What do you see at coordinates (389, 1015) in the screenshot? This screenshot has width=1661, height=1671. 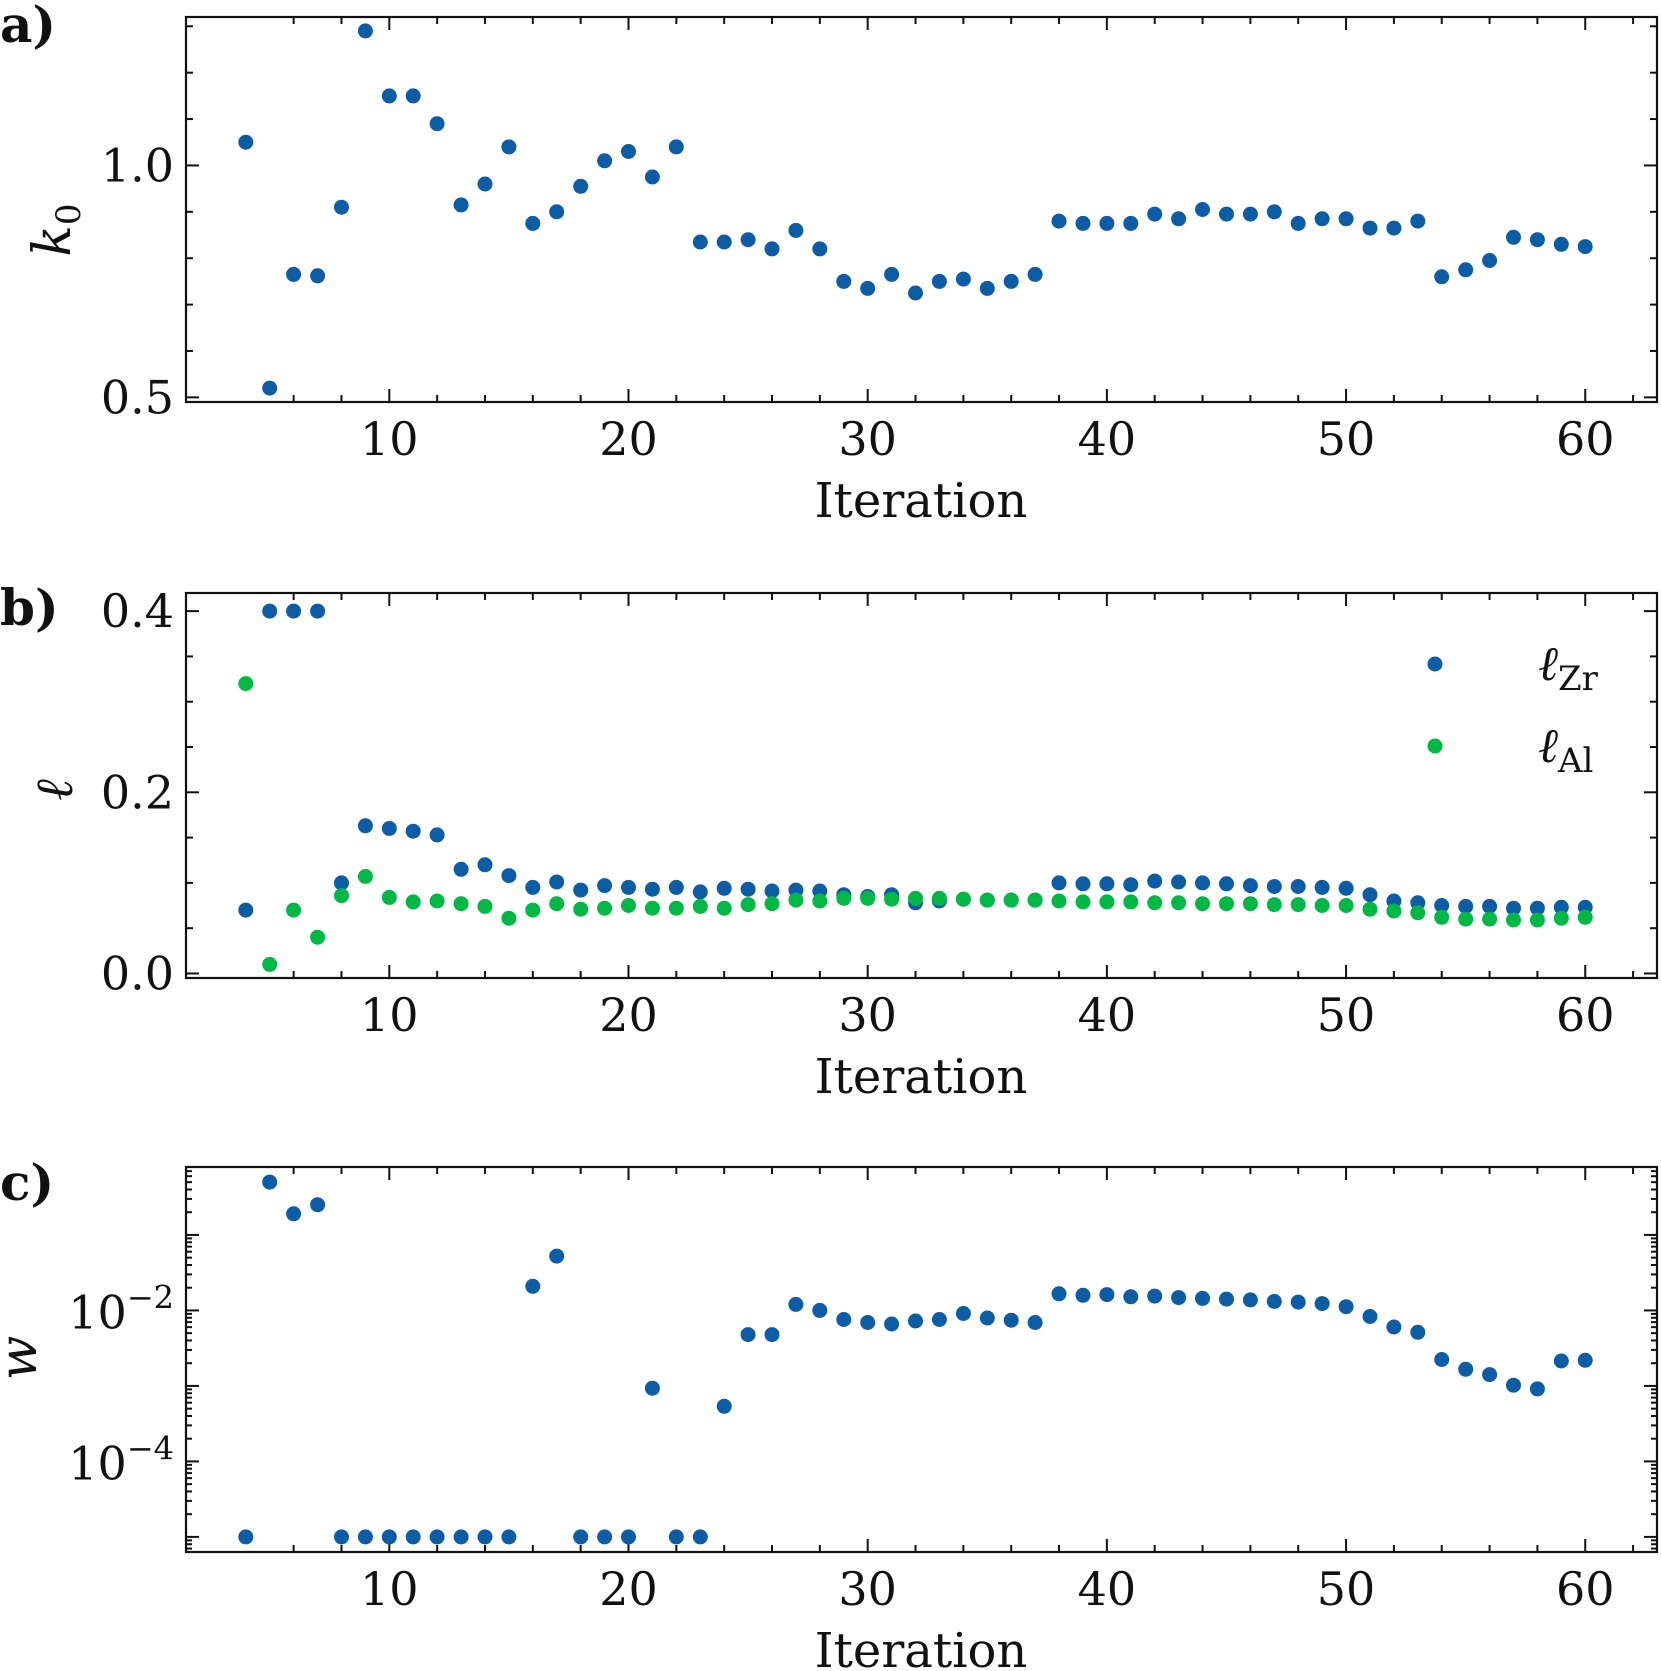 I see `x-tick-label: 10` at bounding box center [389, 1015].